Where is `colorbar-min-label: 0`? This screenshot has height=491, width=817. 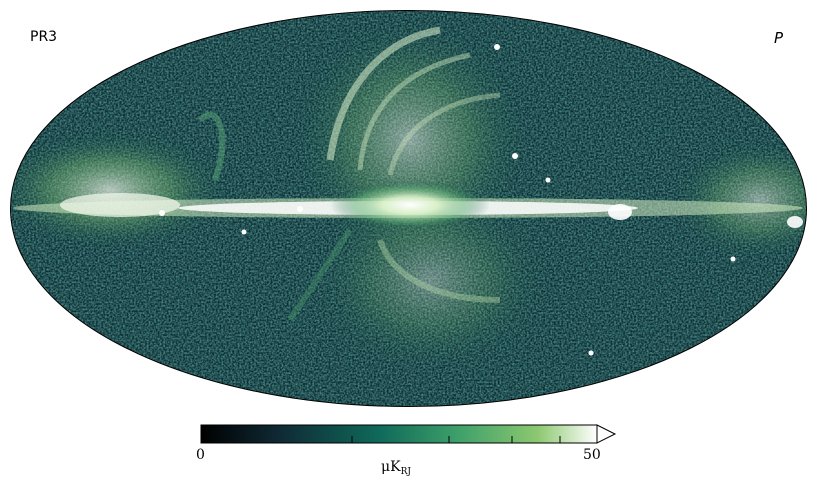 colorbar-min-label: 0 is located at coordinates (200, 455).